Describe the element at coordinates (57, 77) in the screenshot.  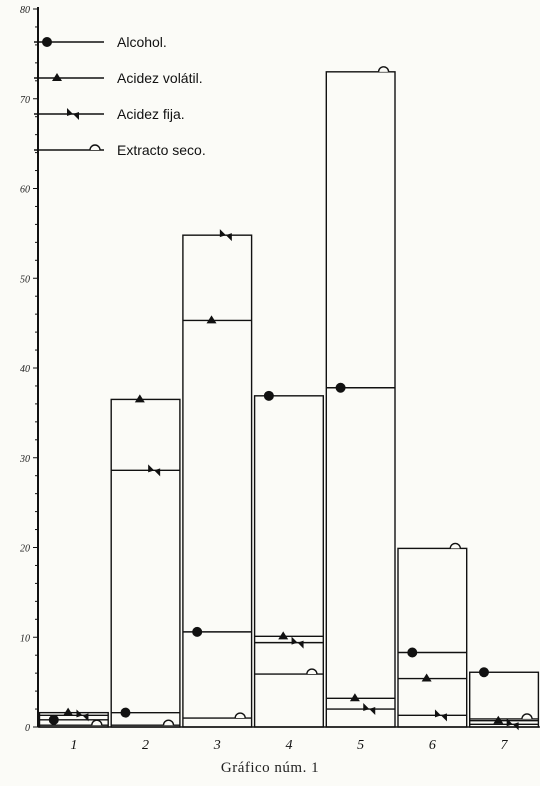
I see `legend-marker-filled-triangle` at that location.